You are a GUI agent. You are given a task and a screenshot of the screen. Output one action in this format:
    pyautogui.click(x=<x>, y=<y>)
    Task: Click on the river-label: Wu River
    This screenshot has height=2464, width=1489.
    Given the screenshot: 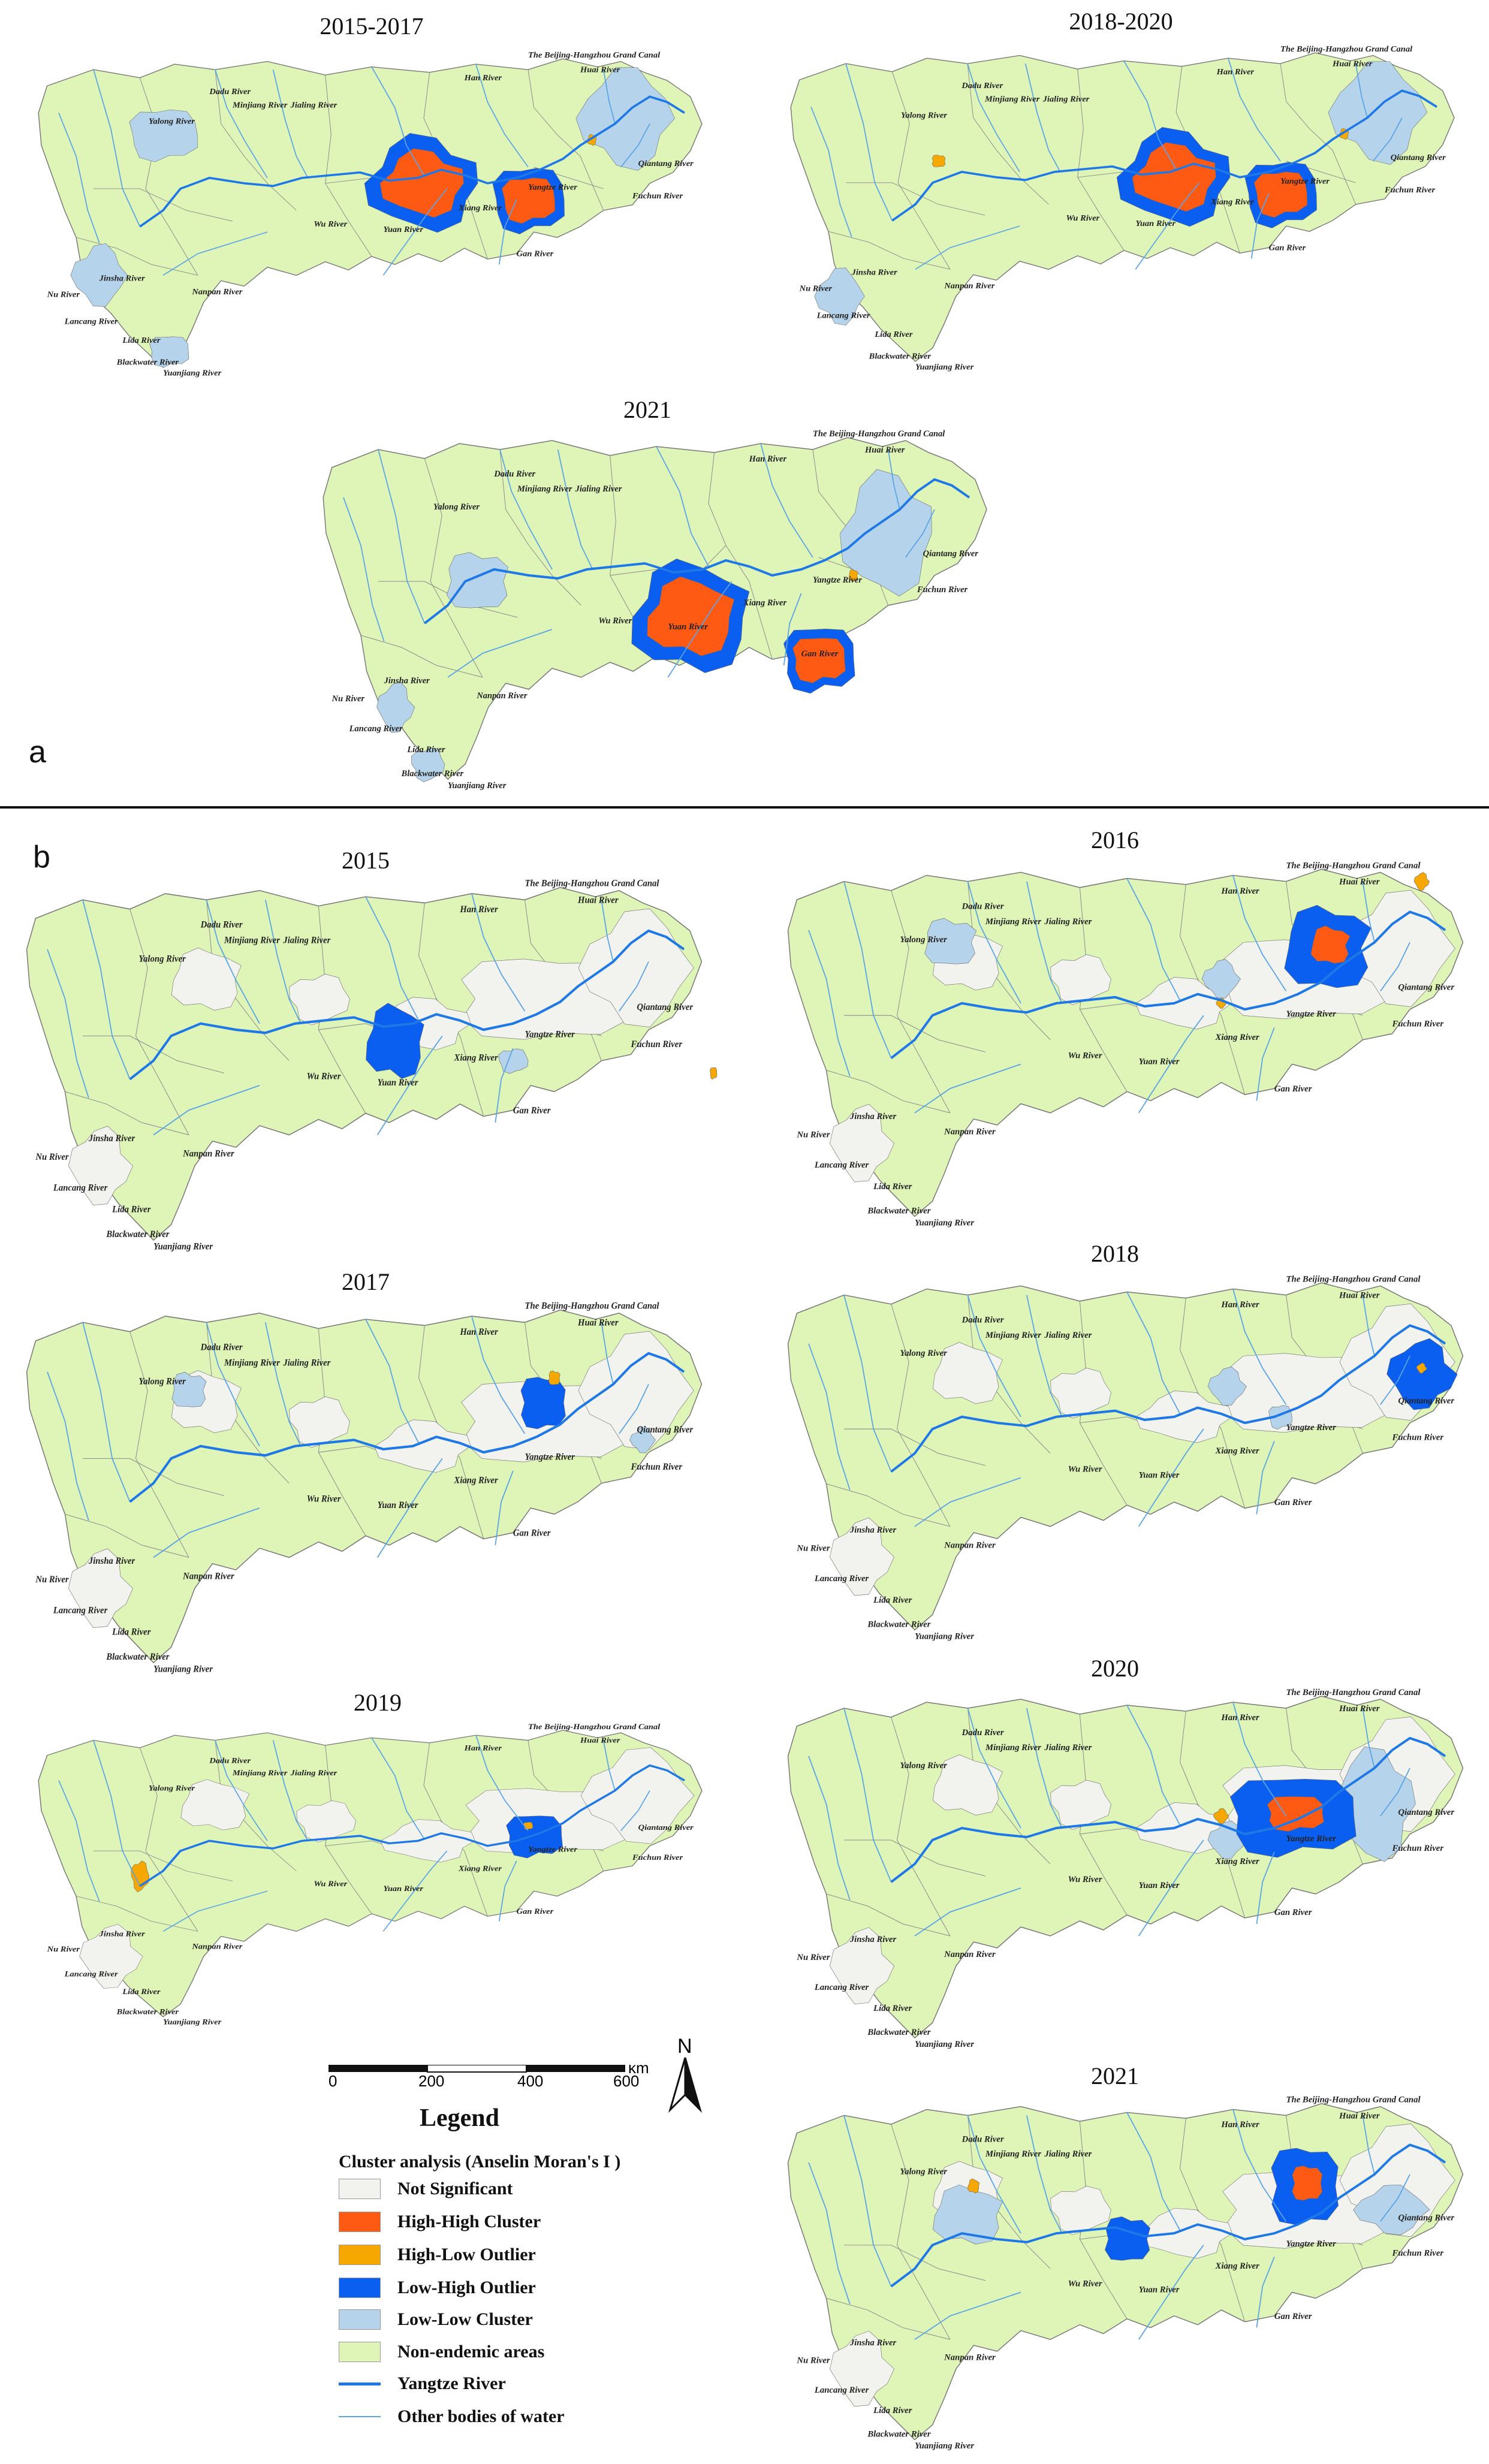 What is the action you would take?
    pyautogui.click(x=331, y=1884)
    